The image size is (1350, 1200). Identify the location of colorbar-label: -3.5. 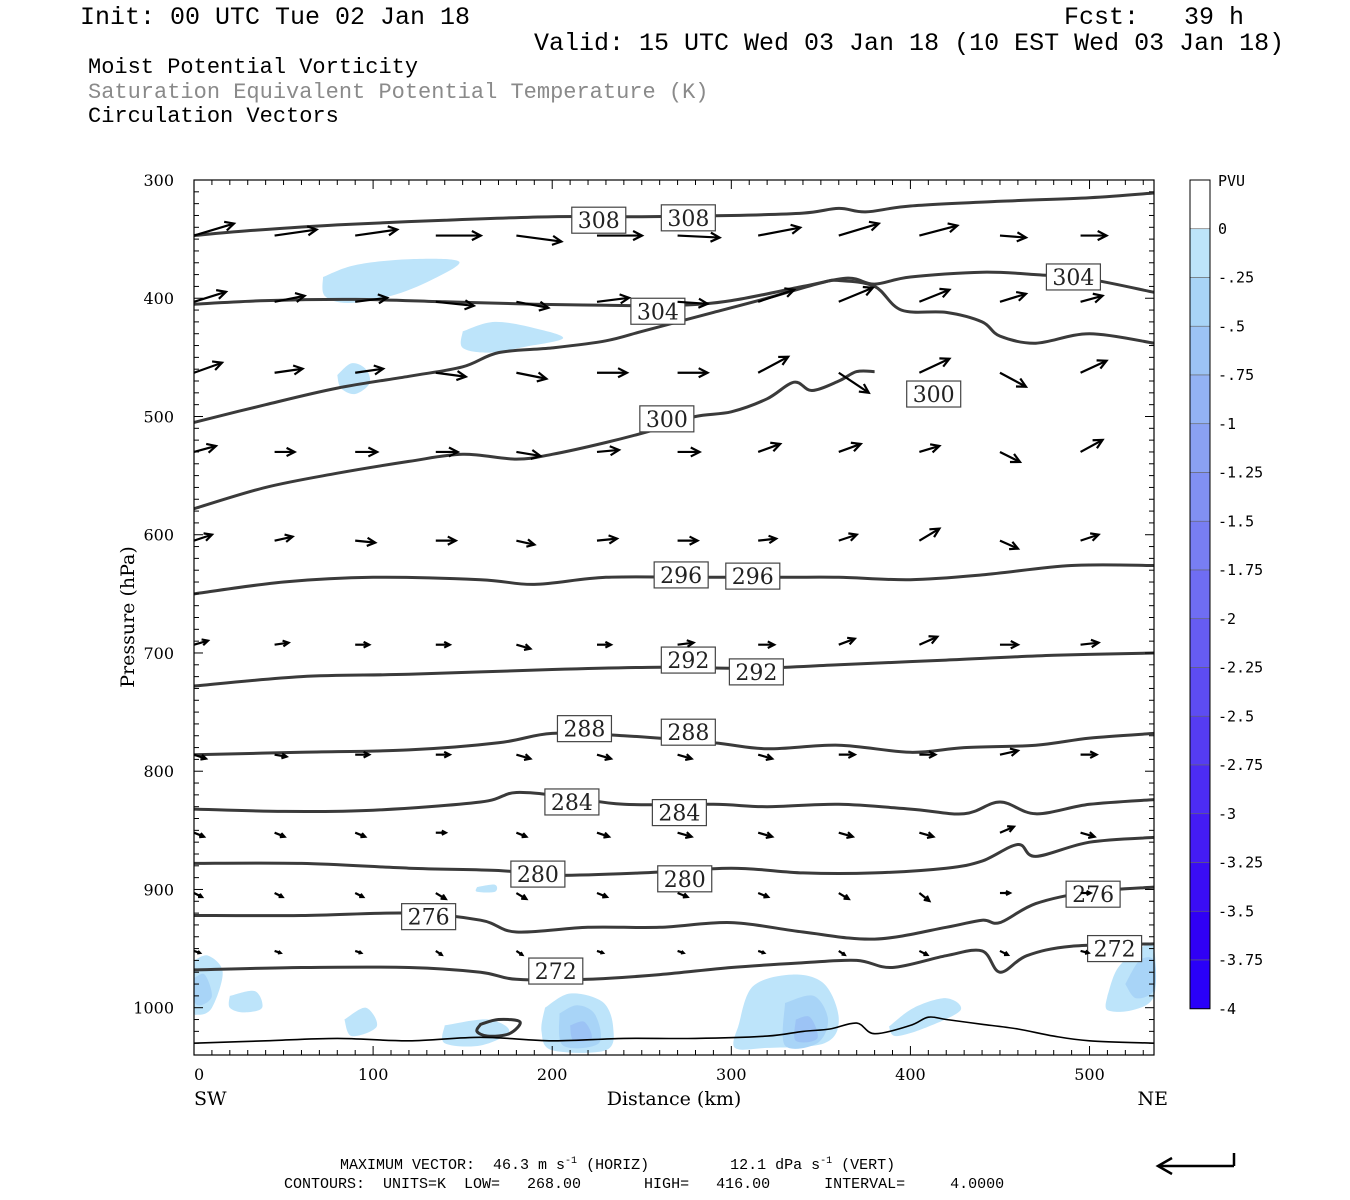
(1236, 911).